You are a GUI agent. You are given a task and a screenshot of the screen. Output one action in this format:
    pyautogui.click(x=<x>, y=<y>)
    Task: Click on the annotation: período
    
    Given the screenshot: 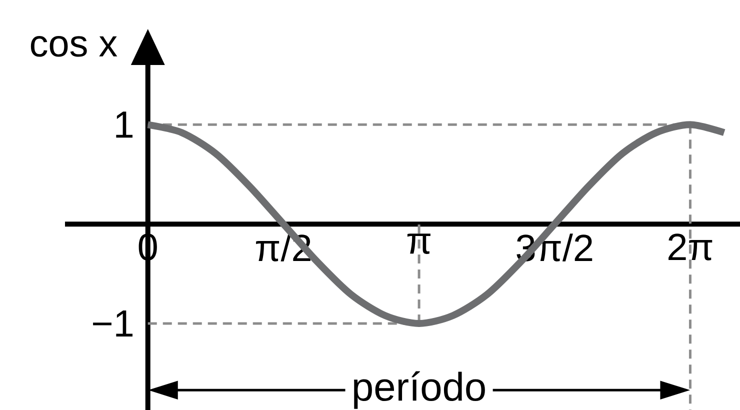 What is the action you would take?
    pyautogui.click(x=419, y=390)
    